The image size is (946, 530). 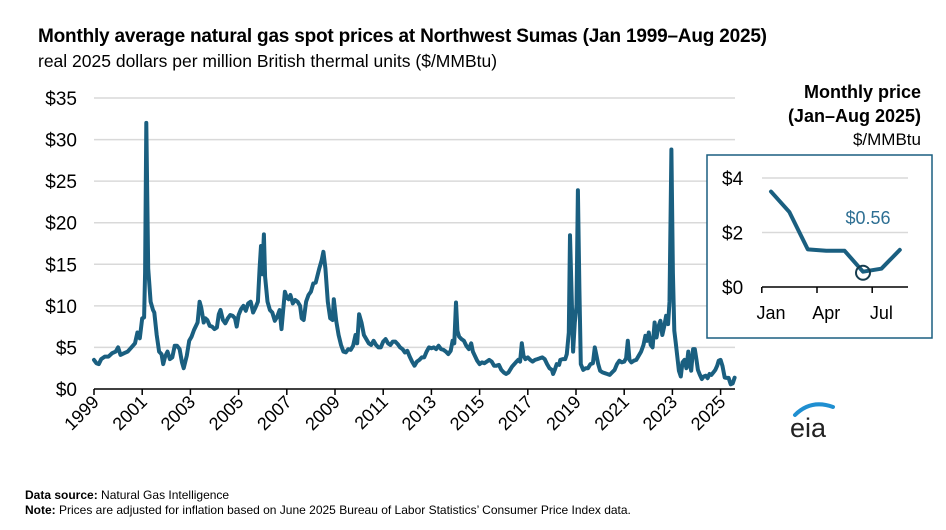 I want to click on x-tick-label: 2001, so click(x=130, y=413).